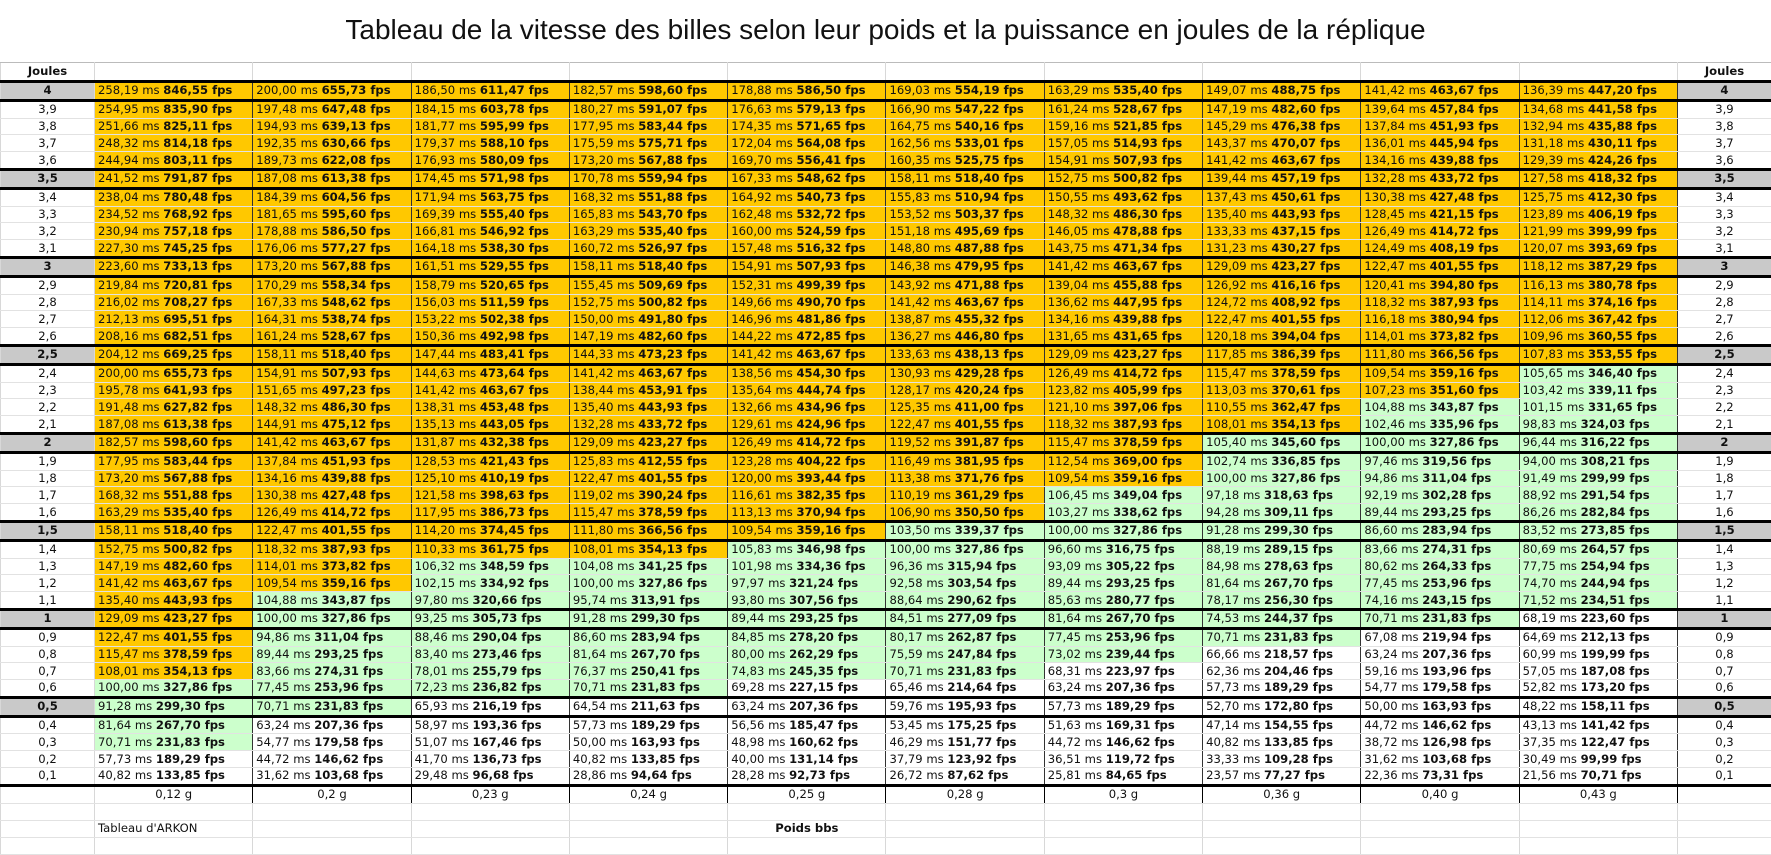 The height and width of the screenshot is (855, 1771). Describe the element at coordinates (909, 248) in the screenshot. I see `speed-ms: 148,80` at that location.